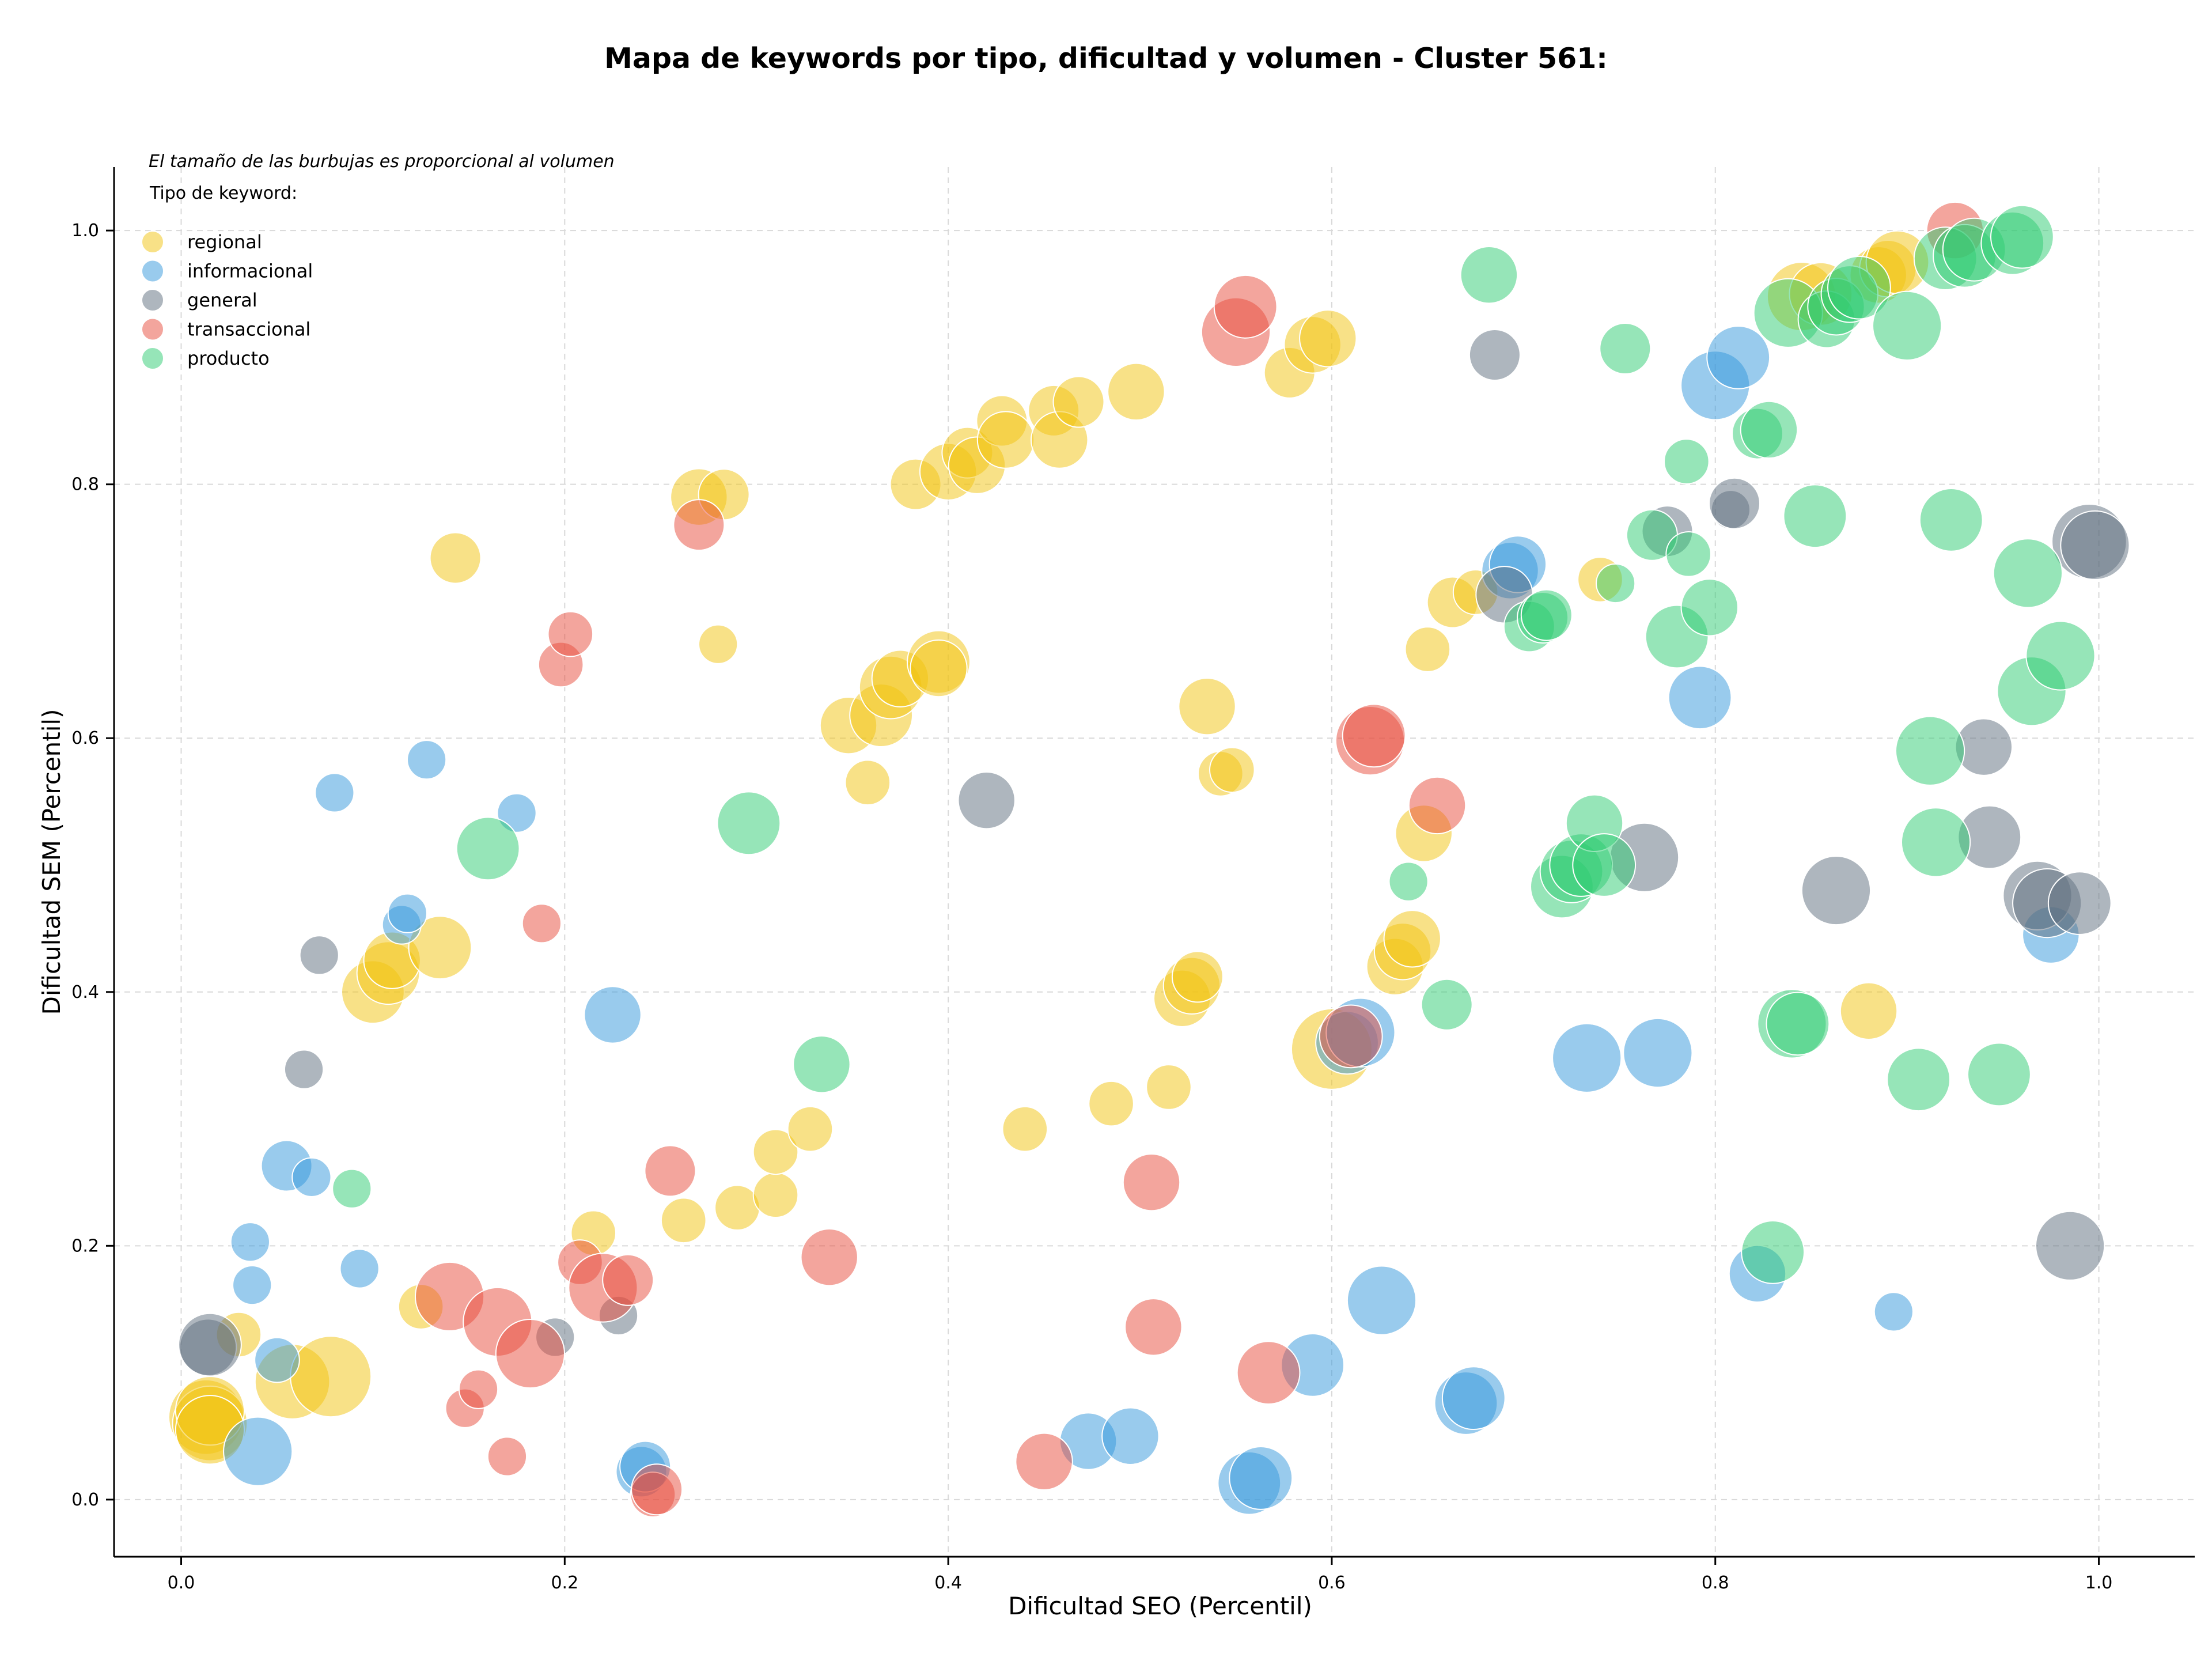 Image resolution: width=2212 pixels, height=1661 pixels. Describe the element at coordinates (51, 862) in the screenshot. I see `y-axis-label: Dificultad SEM (Percentil)` at that location.